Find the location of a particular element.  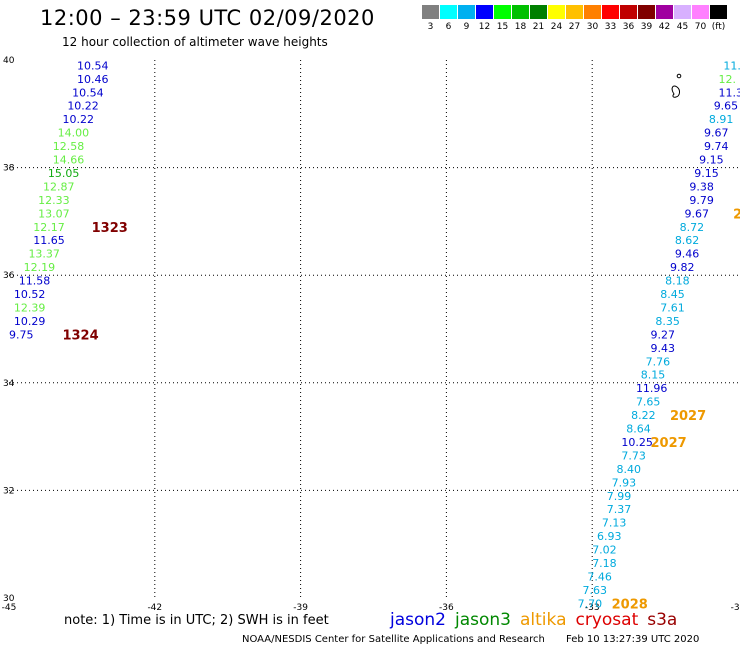

wave-height-value: 9.67 is located at coordinates (716, 133).